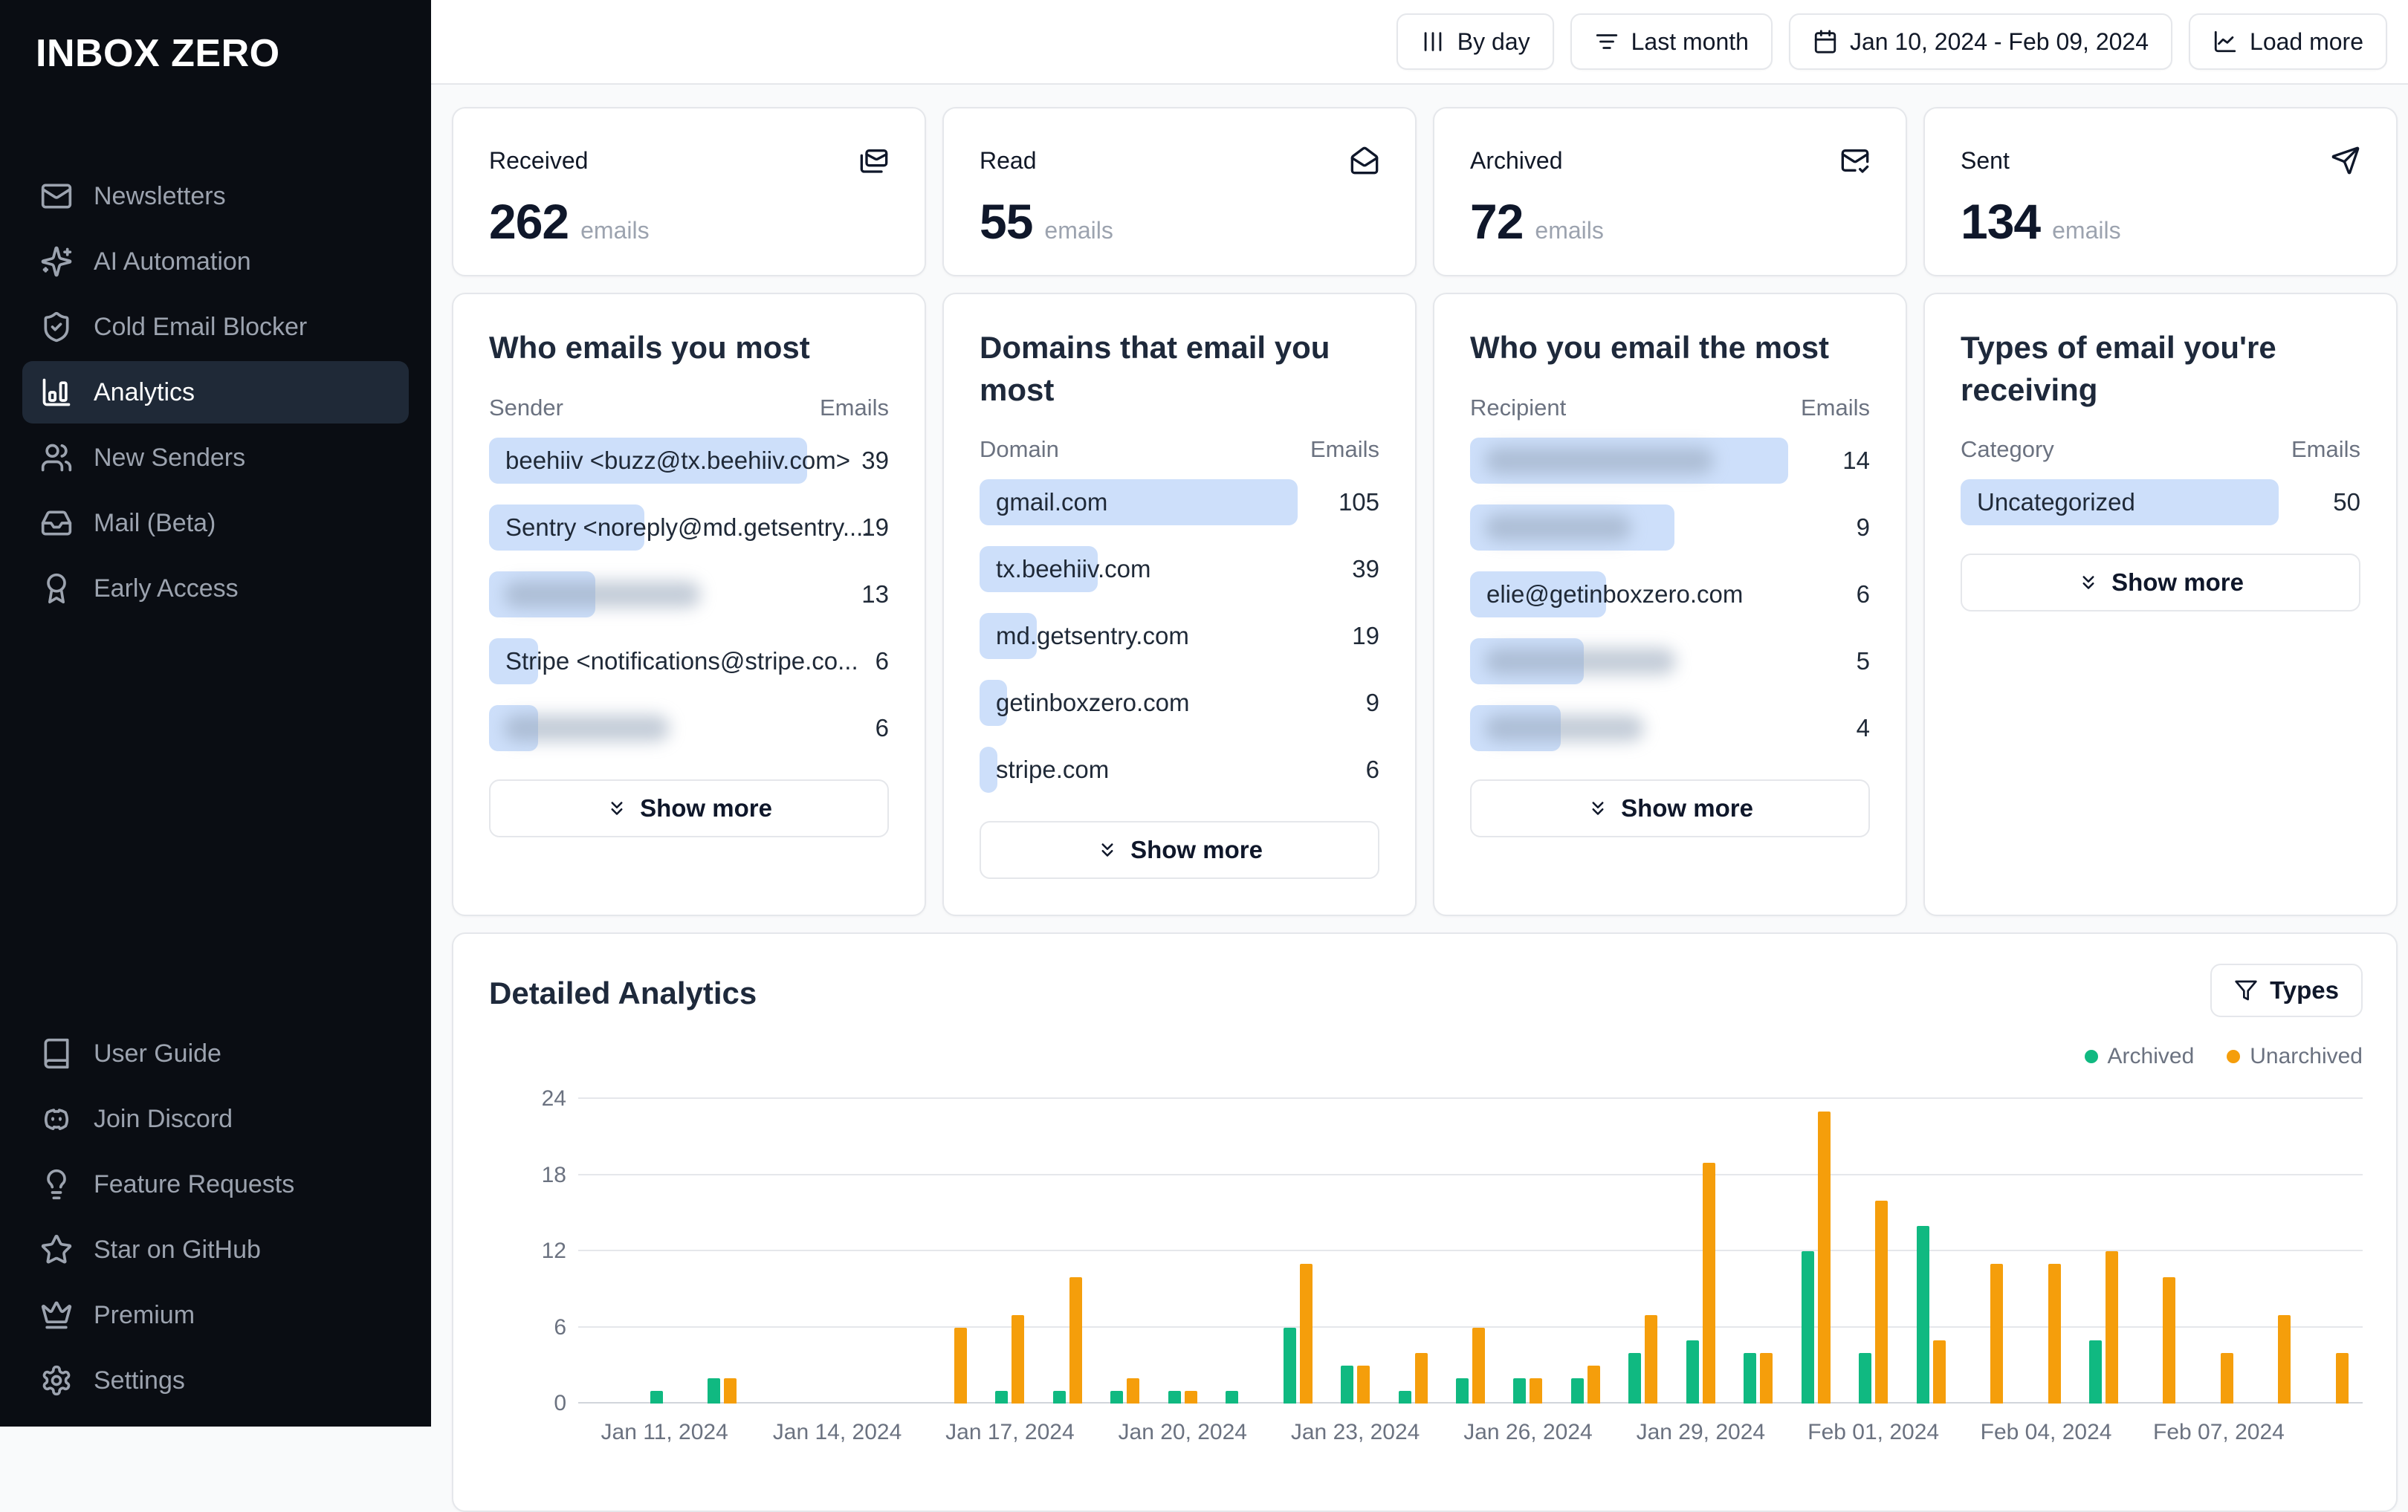  Describe the element at coordinates (1365, 160) in the screenshot. I see `mail-open-icon` at that location.